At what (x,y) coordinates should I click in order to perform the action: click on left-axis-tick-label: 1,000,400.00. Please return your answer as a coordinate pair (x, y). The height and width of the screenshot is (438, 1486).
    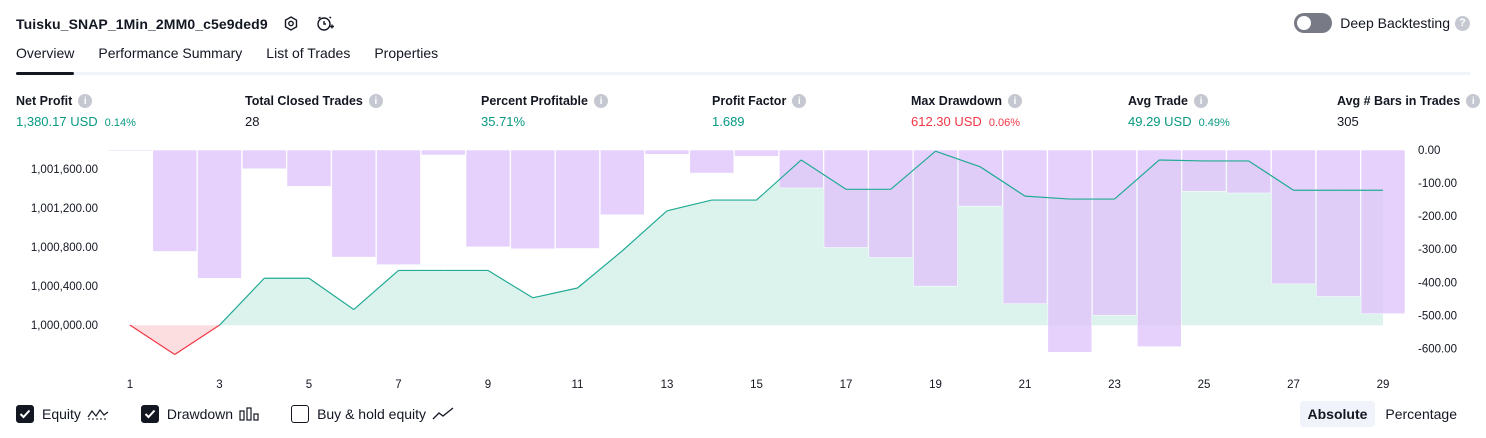
    Looking at the image, I should click on (64, 287).